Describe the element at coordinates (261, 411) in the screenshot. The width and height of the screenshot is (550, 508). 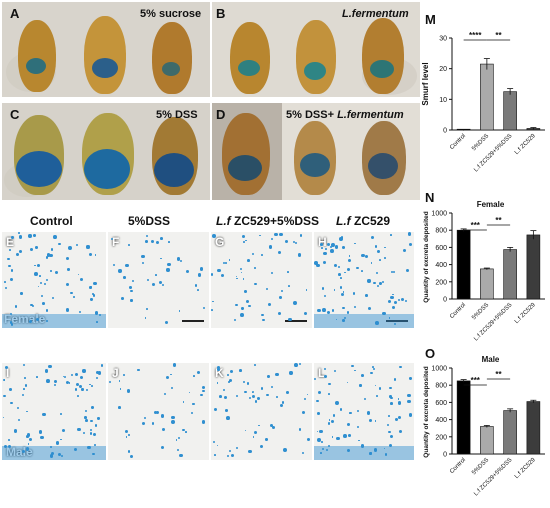
I see `excreta-well-k: K` at that location.